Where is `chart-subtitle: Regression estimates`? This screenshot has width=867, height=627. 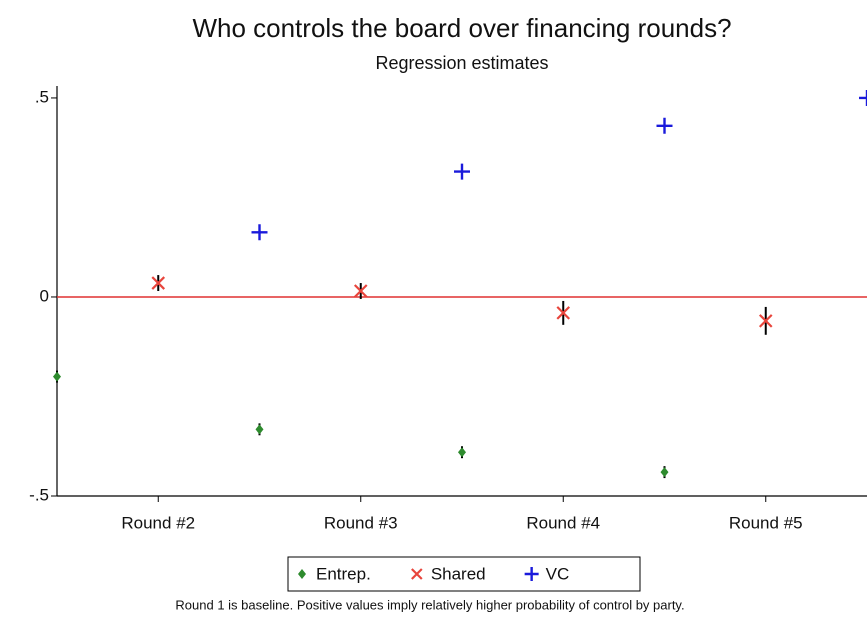 chart-subtitle: Regression estimates is located at coordinates (461, 63).